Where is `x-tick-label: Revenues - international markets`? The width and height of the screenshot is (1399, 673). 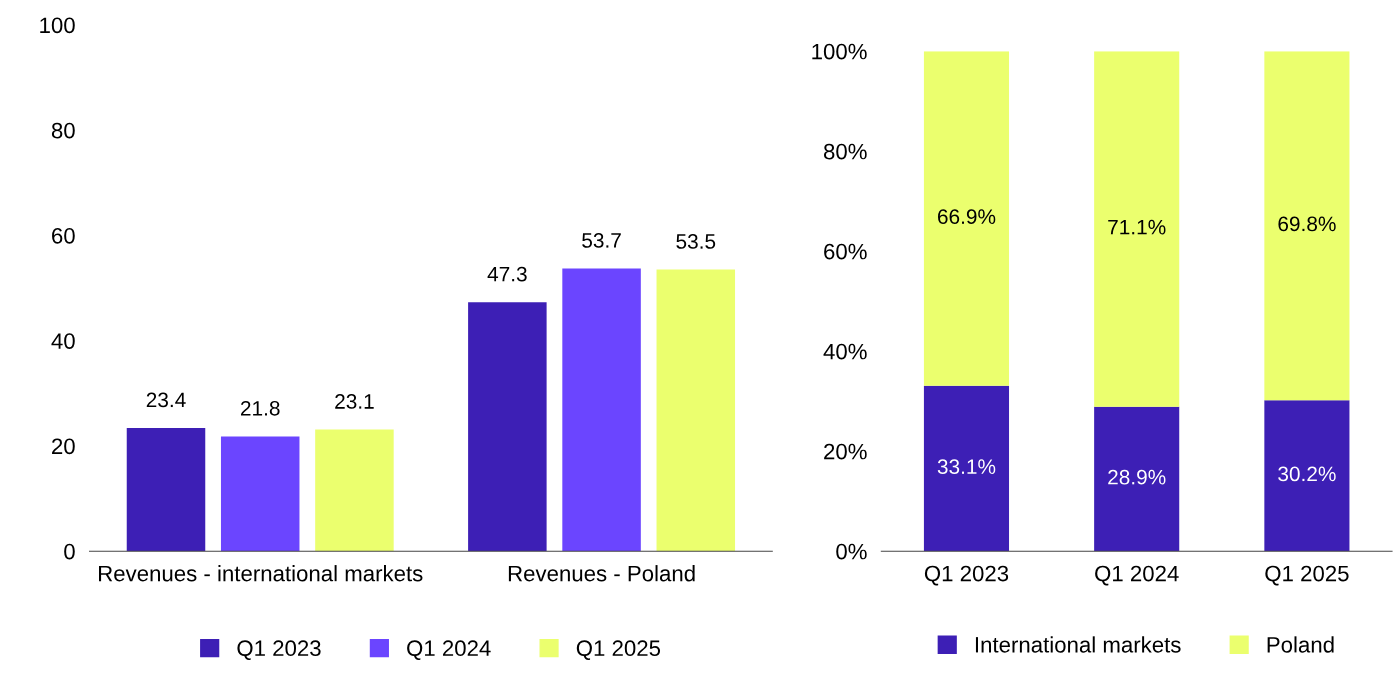 x-tick-label: Revenues - international markets is located at coordinates (261, 573).